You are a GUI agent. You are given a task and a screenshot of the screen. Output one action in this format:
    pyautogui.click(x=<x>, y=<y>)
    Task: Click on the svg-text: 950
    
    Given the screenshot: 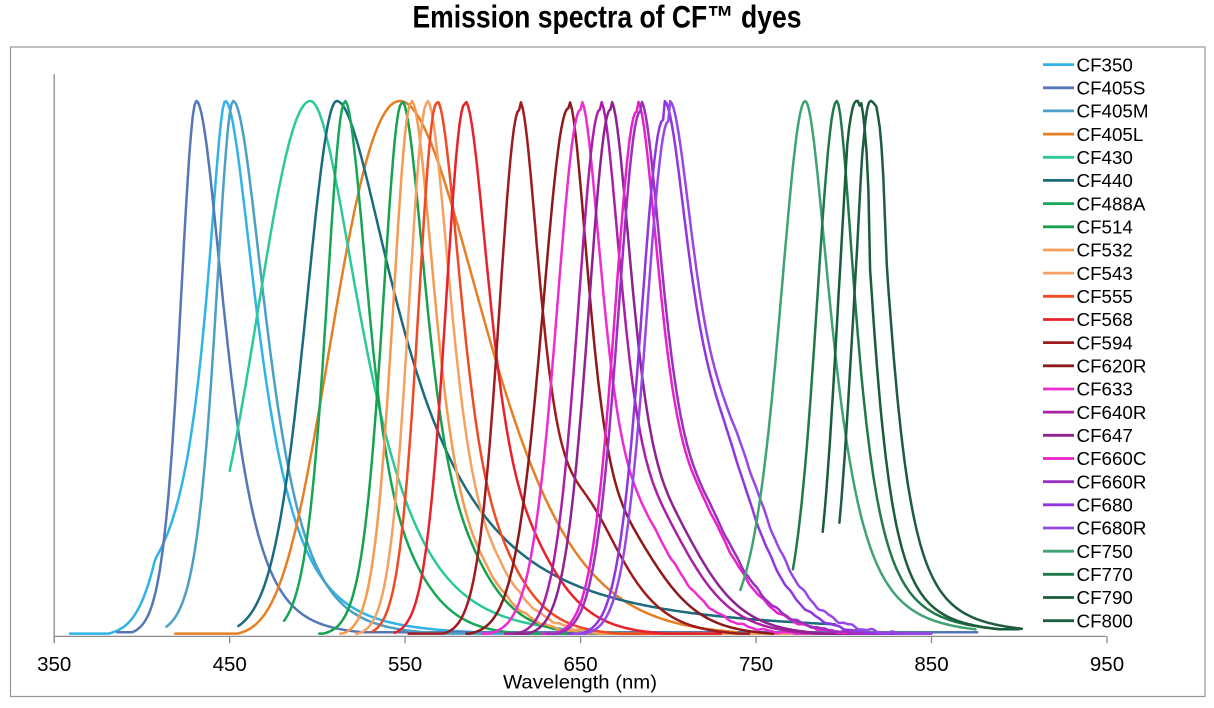 What is the action you would take?
    pyautogui.click(x=1107, y=664)
    